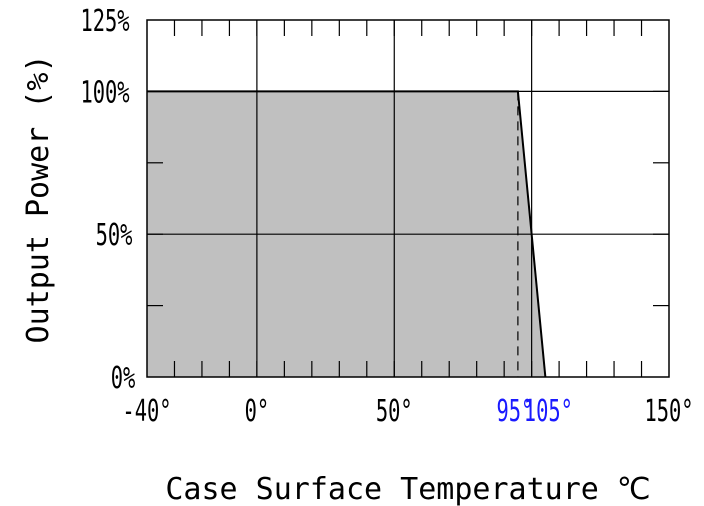 The image size is (704, 506). Describe the element at coordinates (514, 411) in the screenshot. I see `x-tick-label: 95°` at that location.